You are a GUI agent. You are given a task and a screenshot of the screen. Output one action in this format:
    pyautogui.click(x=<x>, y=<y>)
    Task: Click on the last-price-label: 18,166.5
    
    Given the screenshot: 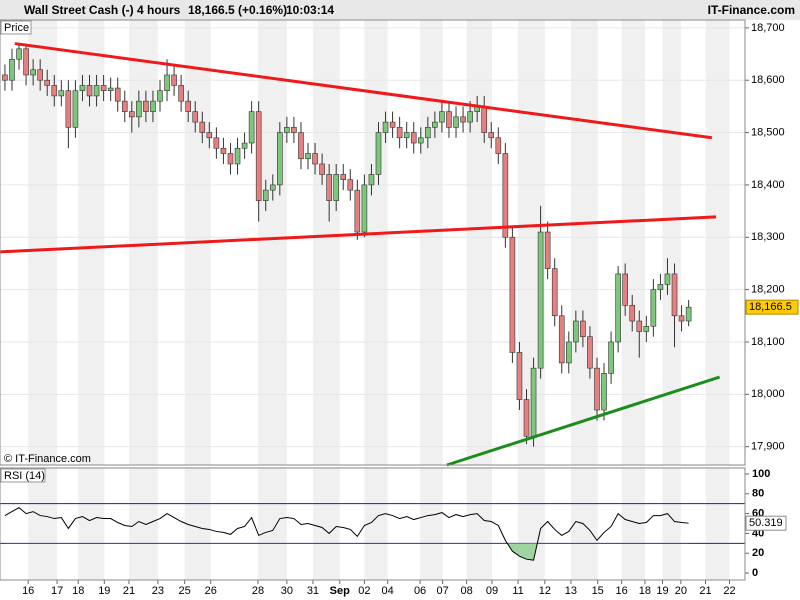 What is the action you would take?
    pyautogui.click(x=770, y=307)
    